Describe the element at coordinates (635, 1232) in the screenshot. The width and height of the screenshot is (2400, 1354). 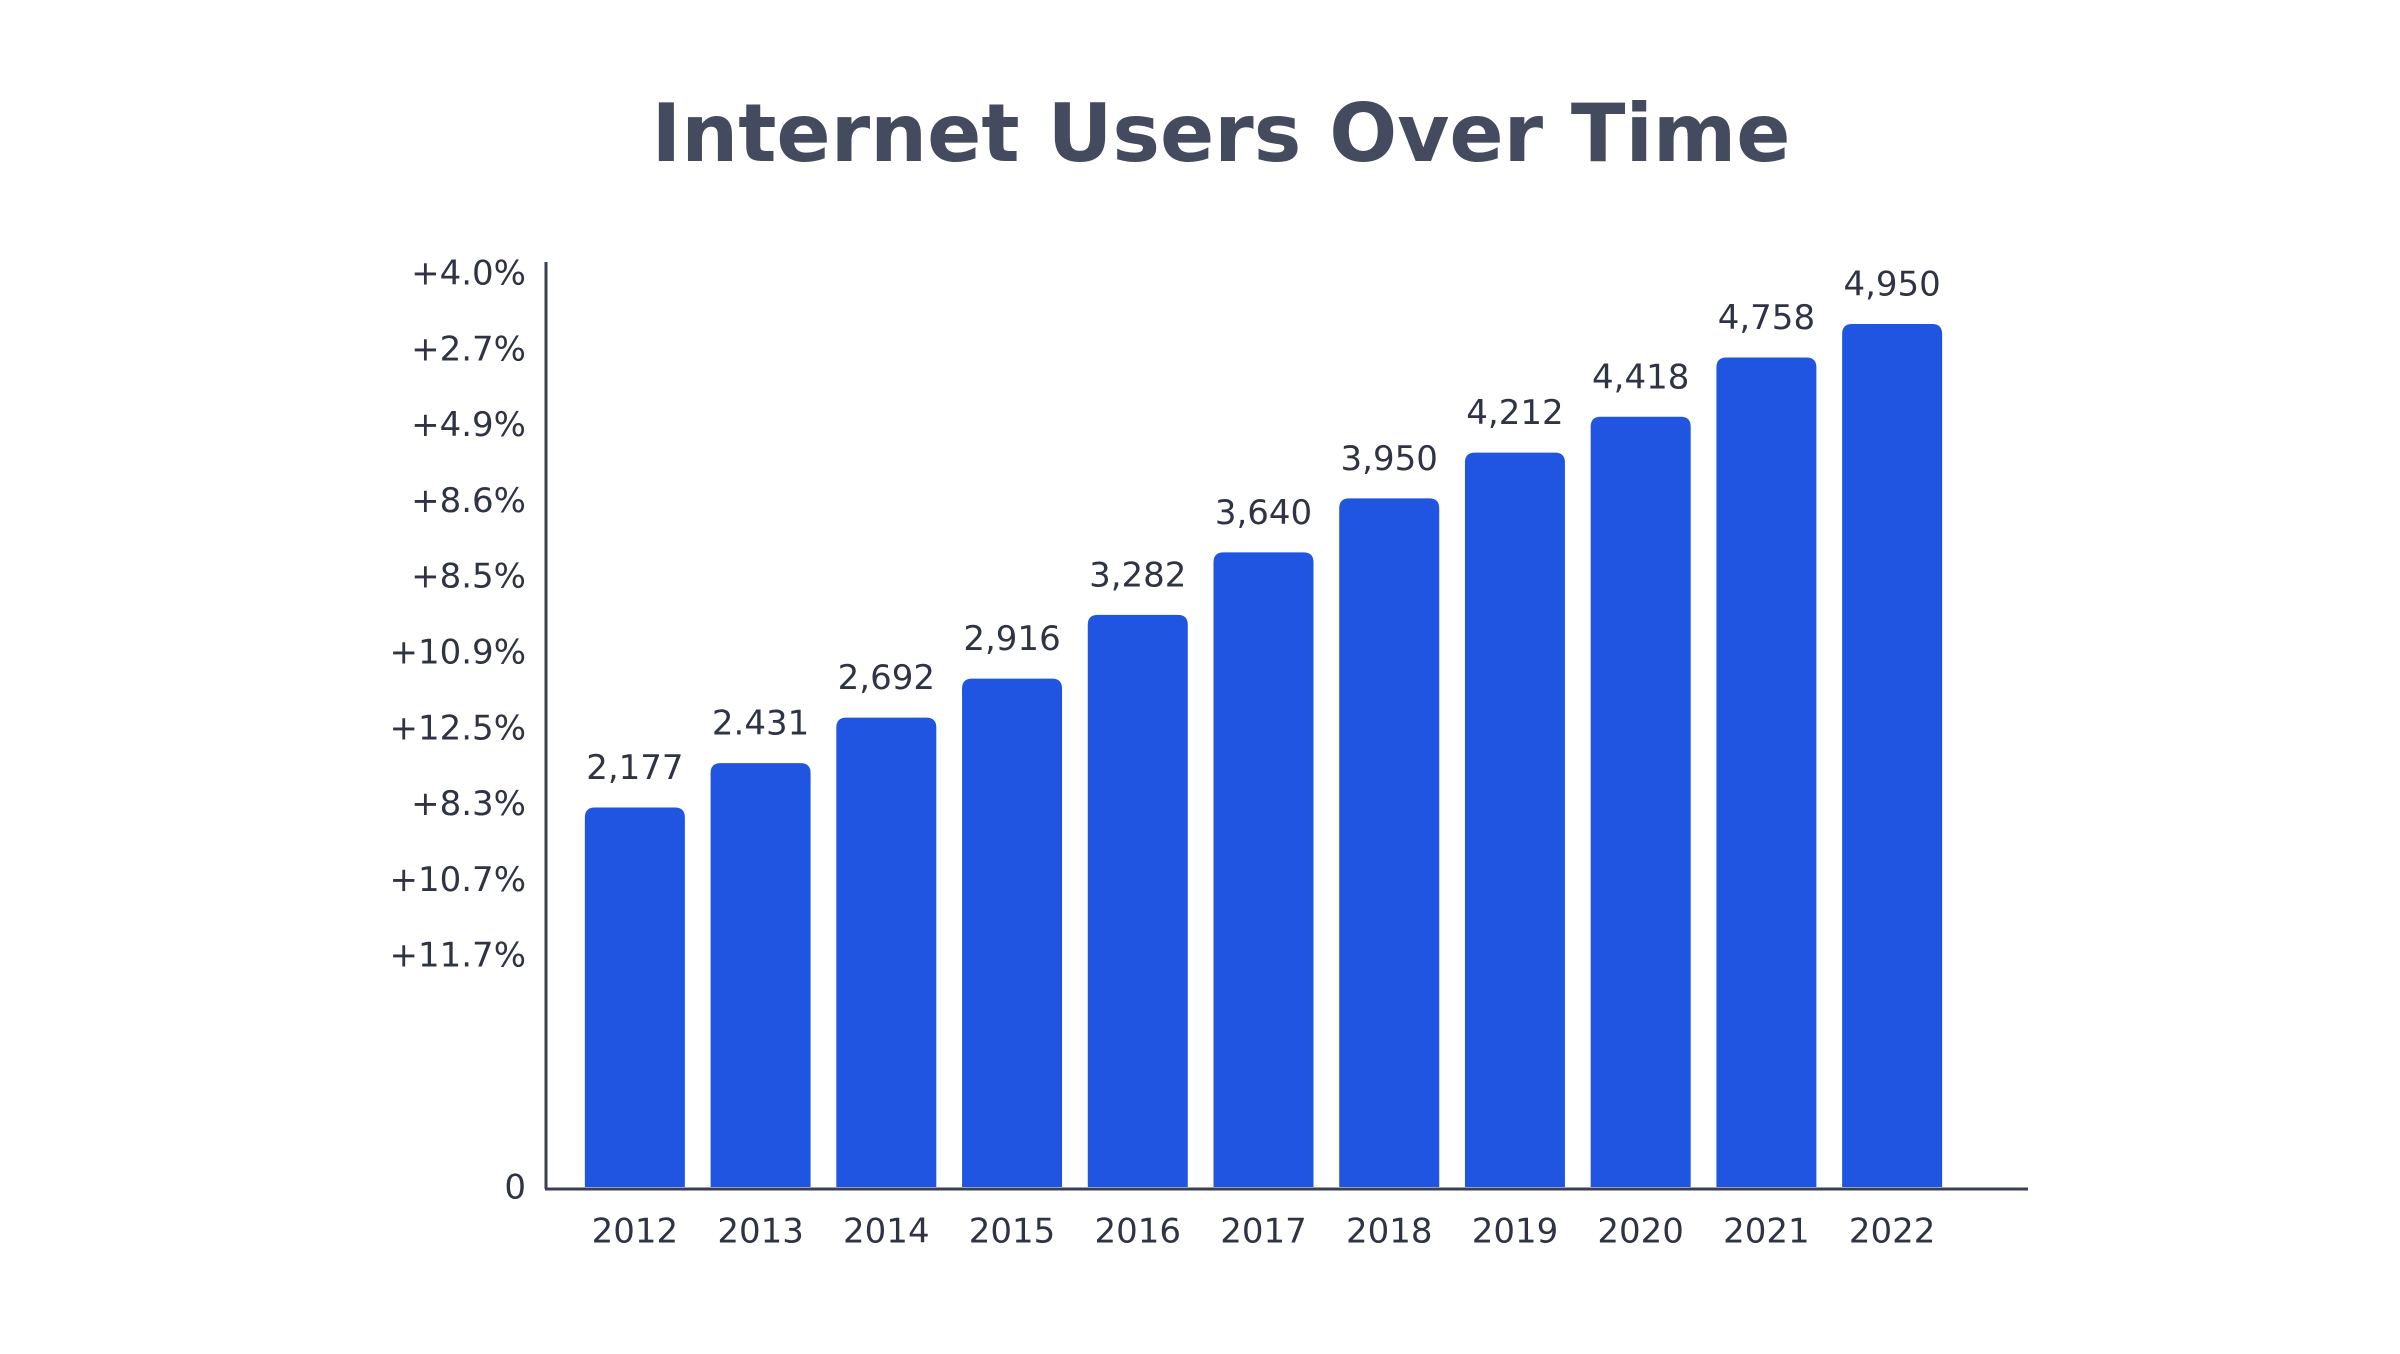
I see `x-tick-label: 2012` at that location.